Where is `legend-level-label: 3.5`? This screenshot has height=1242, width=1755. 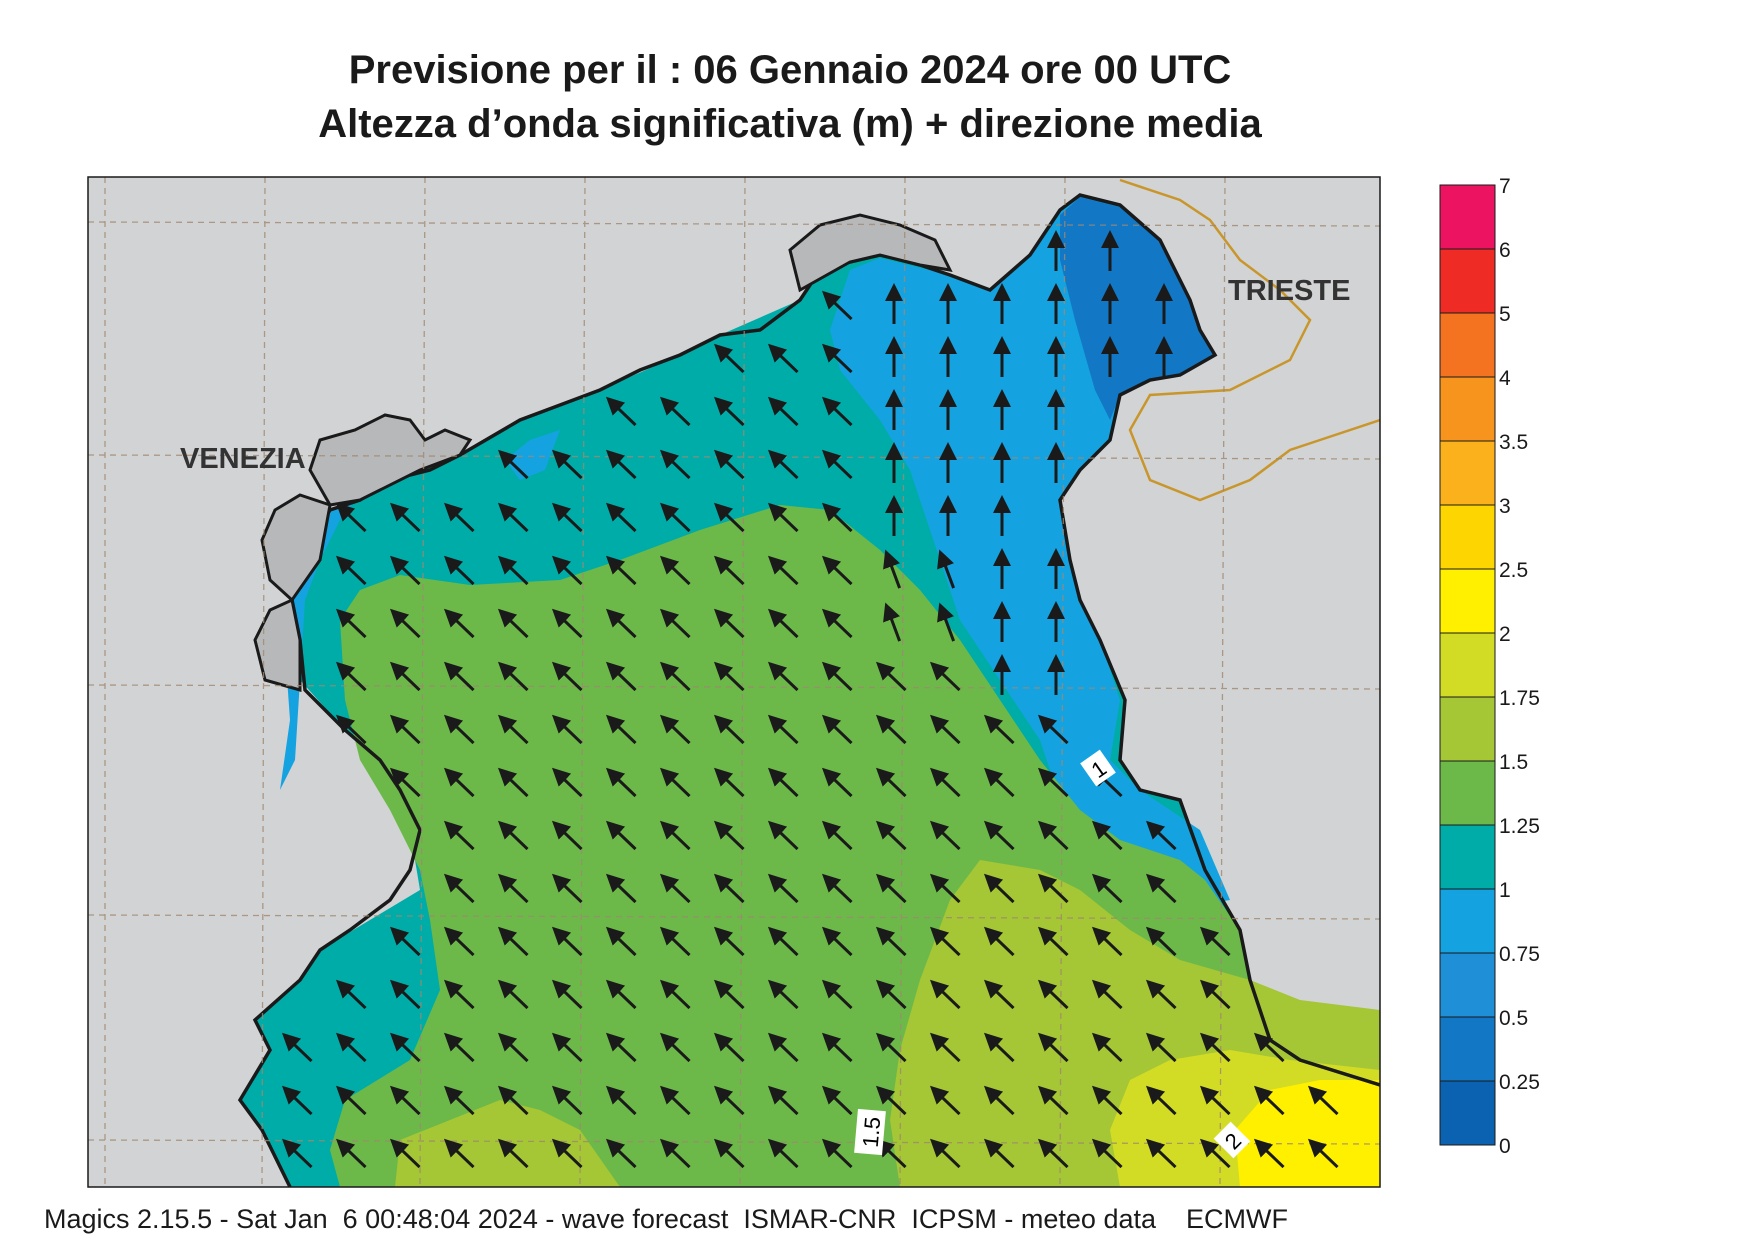 legend-level-label: 3.5 is located at coordinates (1513, 442).